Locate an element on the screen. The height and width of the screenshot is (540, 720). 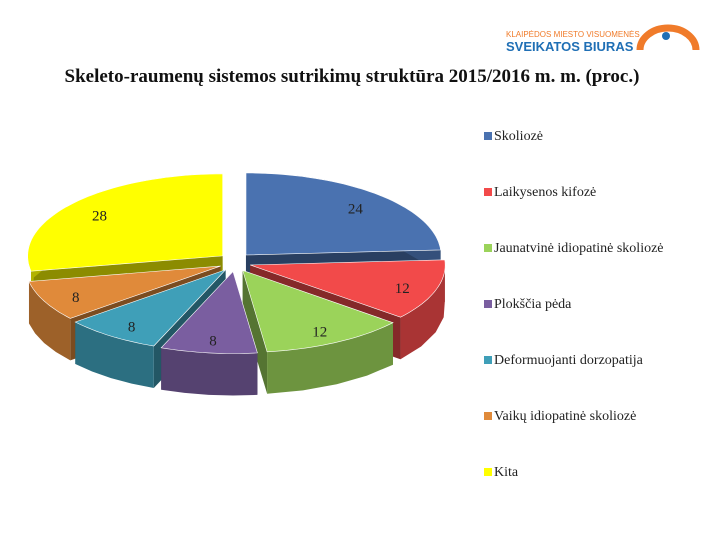
logo-line1: KLAIPĖDOS MIESTO VISUOMENĖS is located at coordinates (573, 34).